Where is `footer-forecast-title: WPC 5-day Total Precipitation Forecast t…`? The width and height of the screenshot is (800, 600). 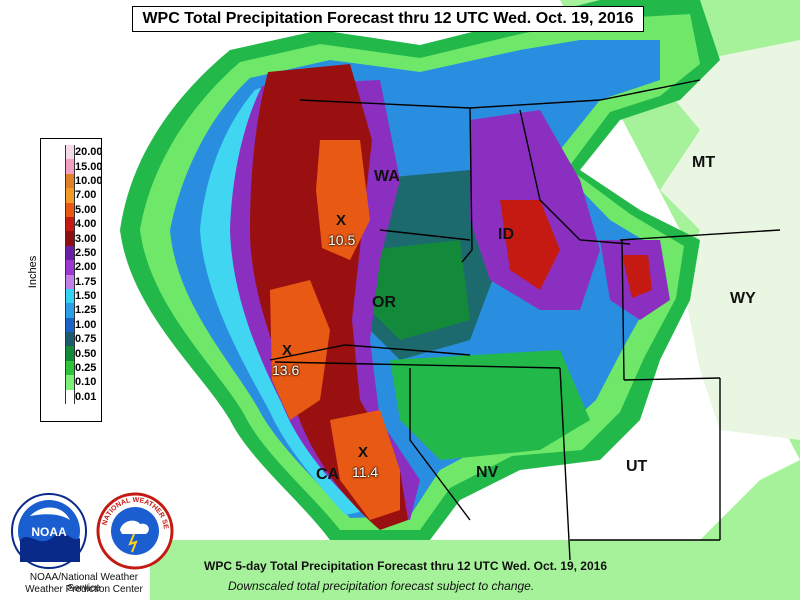 footer-forecast-title: WPC 5-day Total Precipitation Forecast t… is located at coordinates (405, 566).